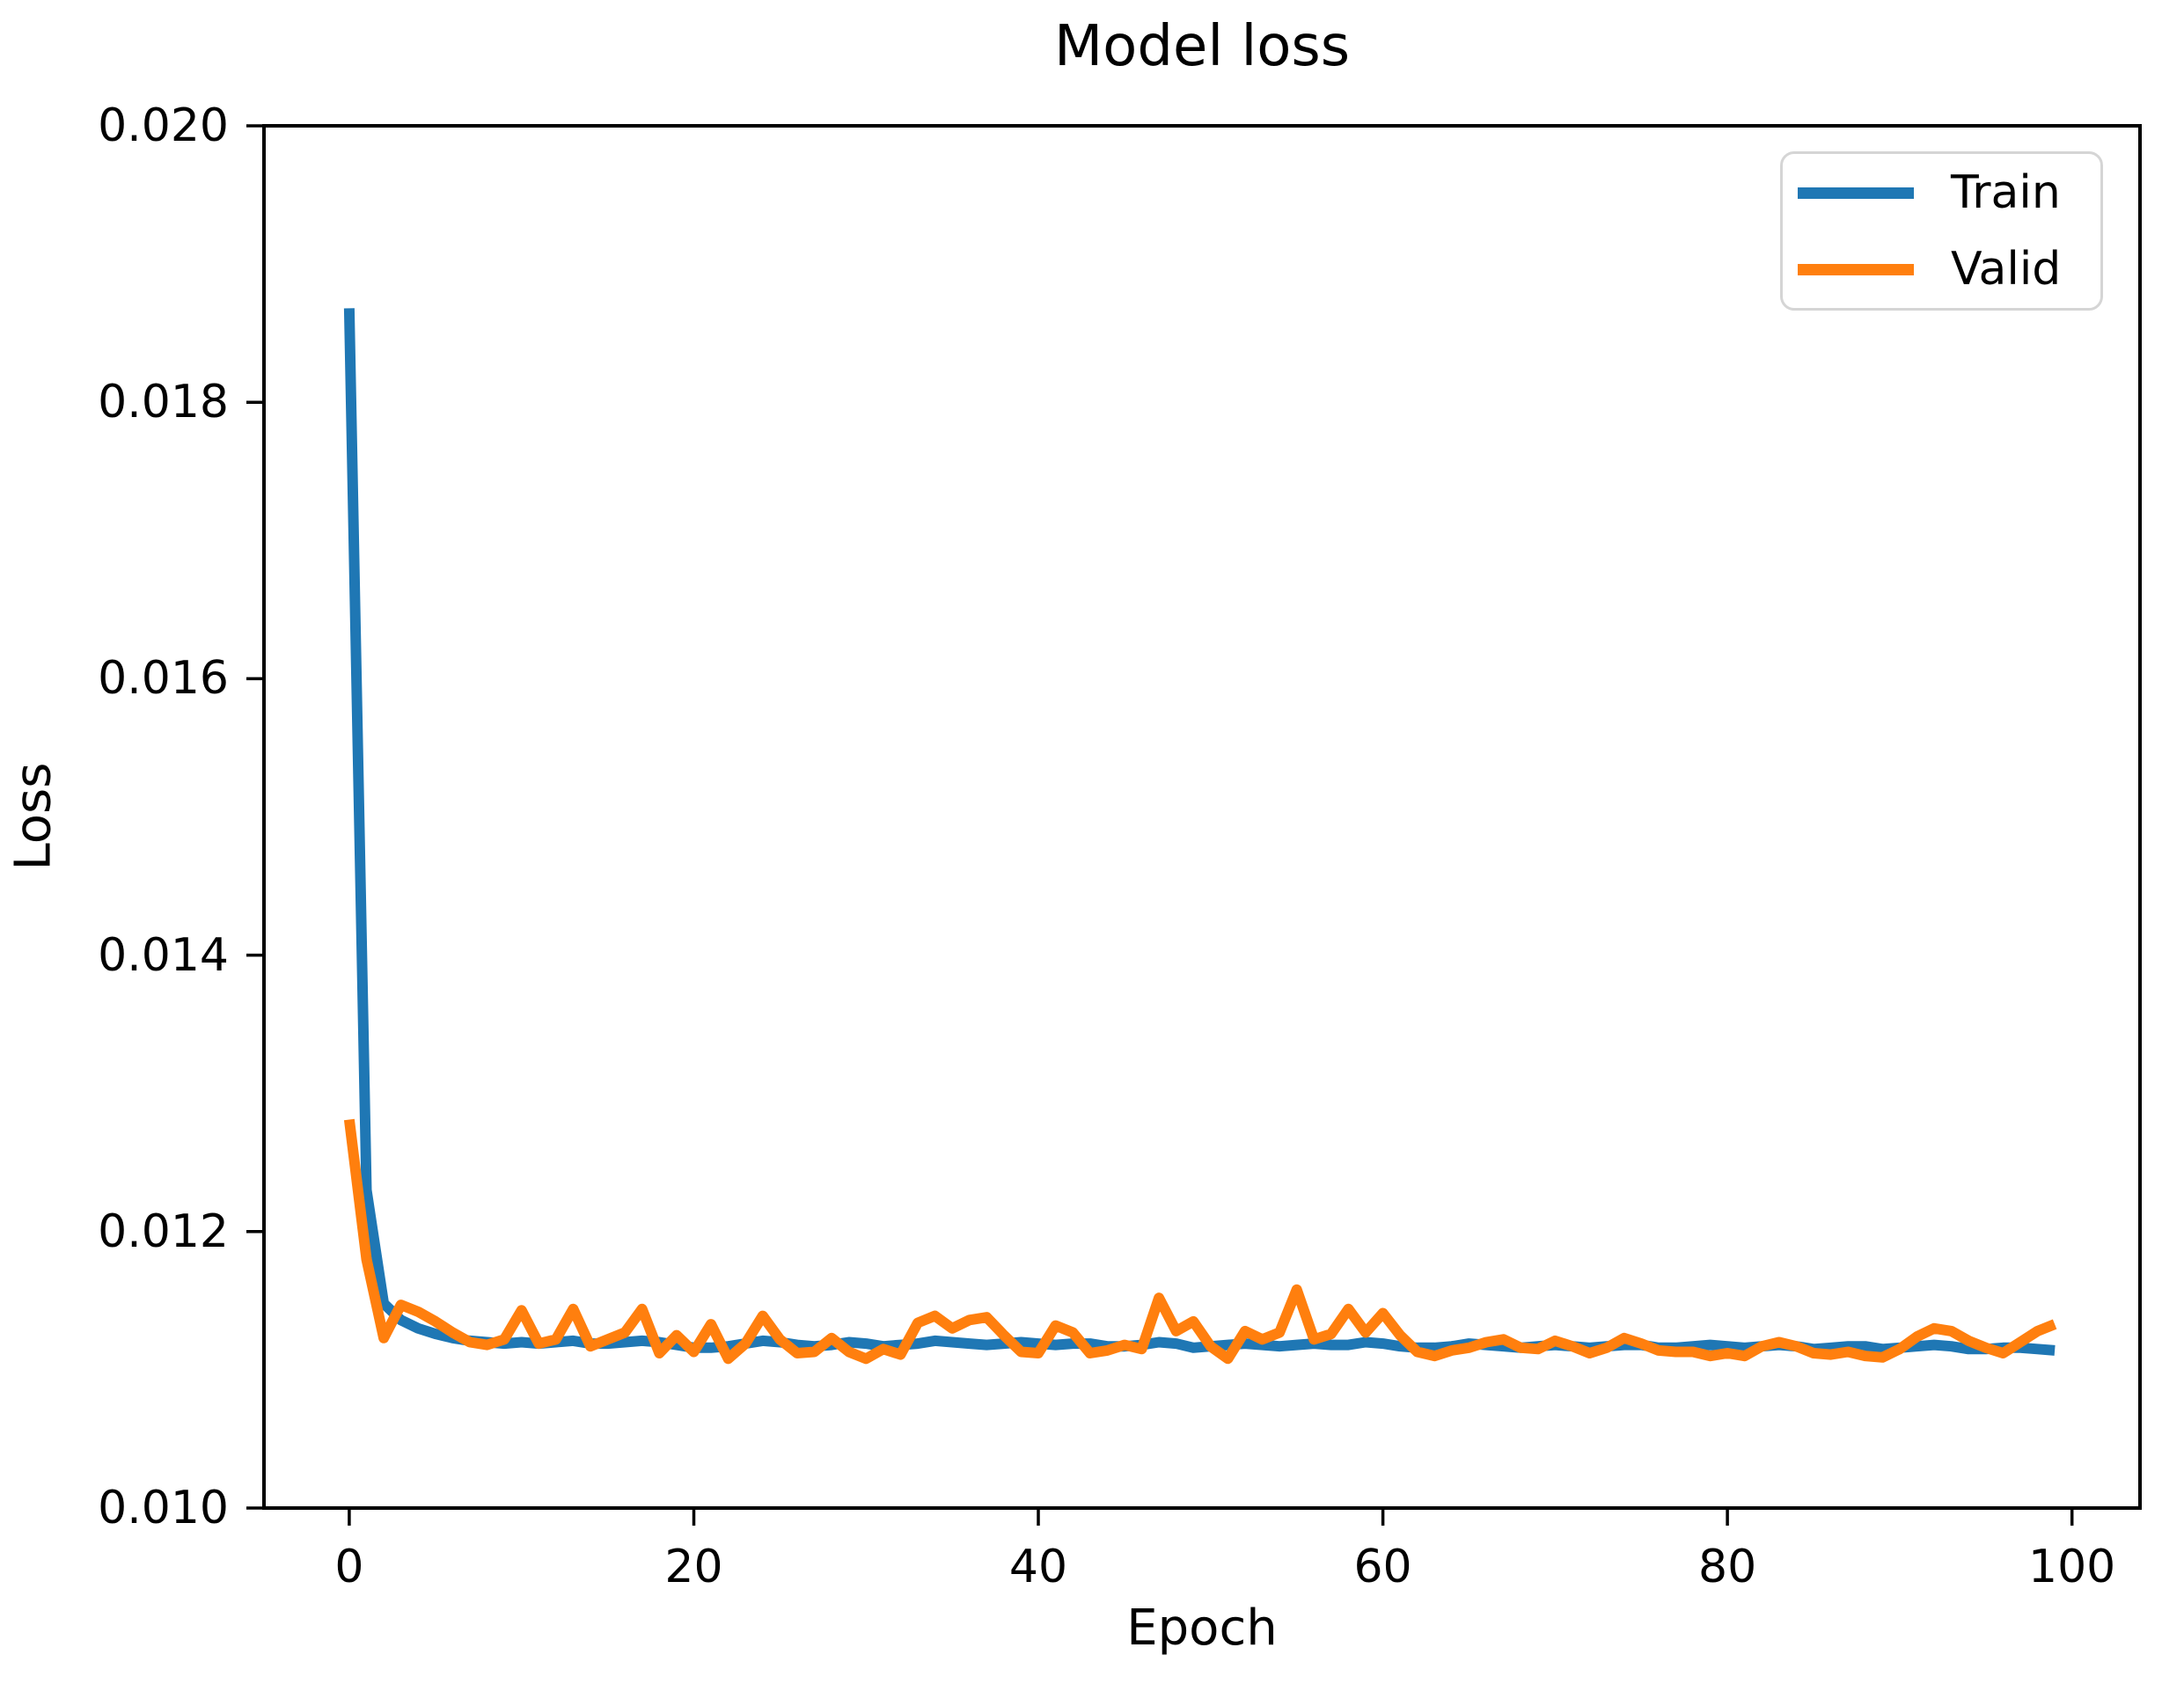 The width and height of the screenshot is (2184, 1706). I want to click on x-tick-label: 100, so click(2072, 1567).